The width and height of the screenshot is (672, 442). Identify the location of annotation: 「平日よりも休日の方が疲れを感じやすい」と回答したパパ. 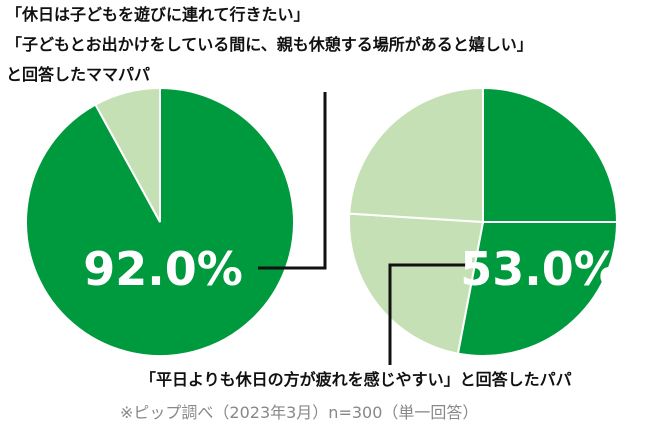
(356, 379).